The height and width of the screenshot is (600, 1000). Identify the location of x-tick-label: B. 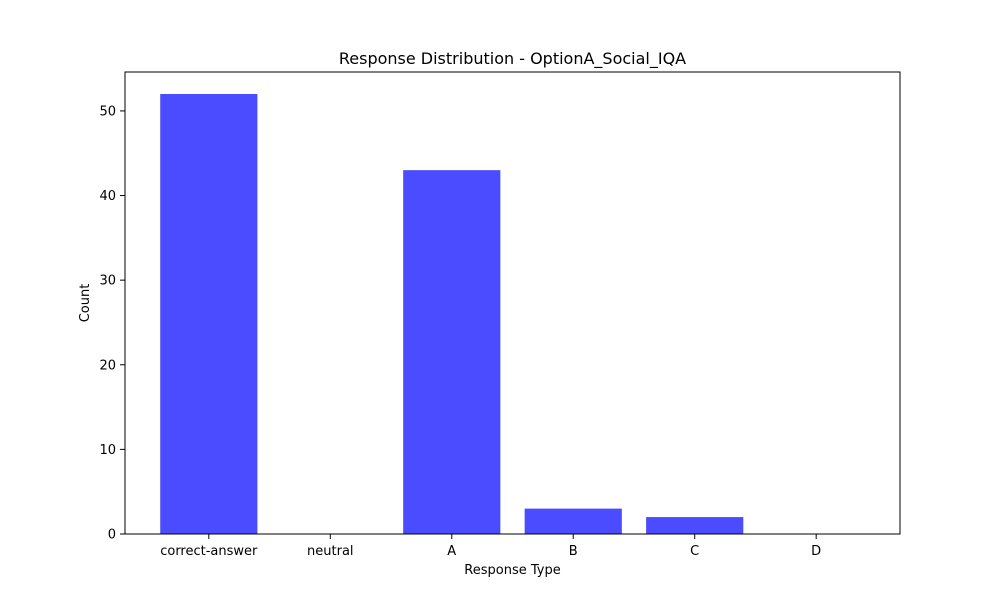
(573, 551).